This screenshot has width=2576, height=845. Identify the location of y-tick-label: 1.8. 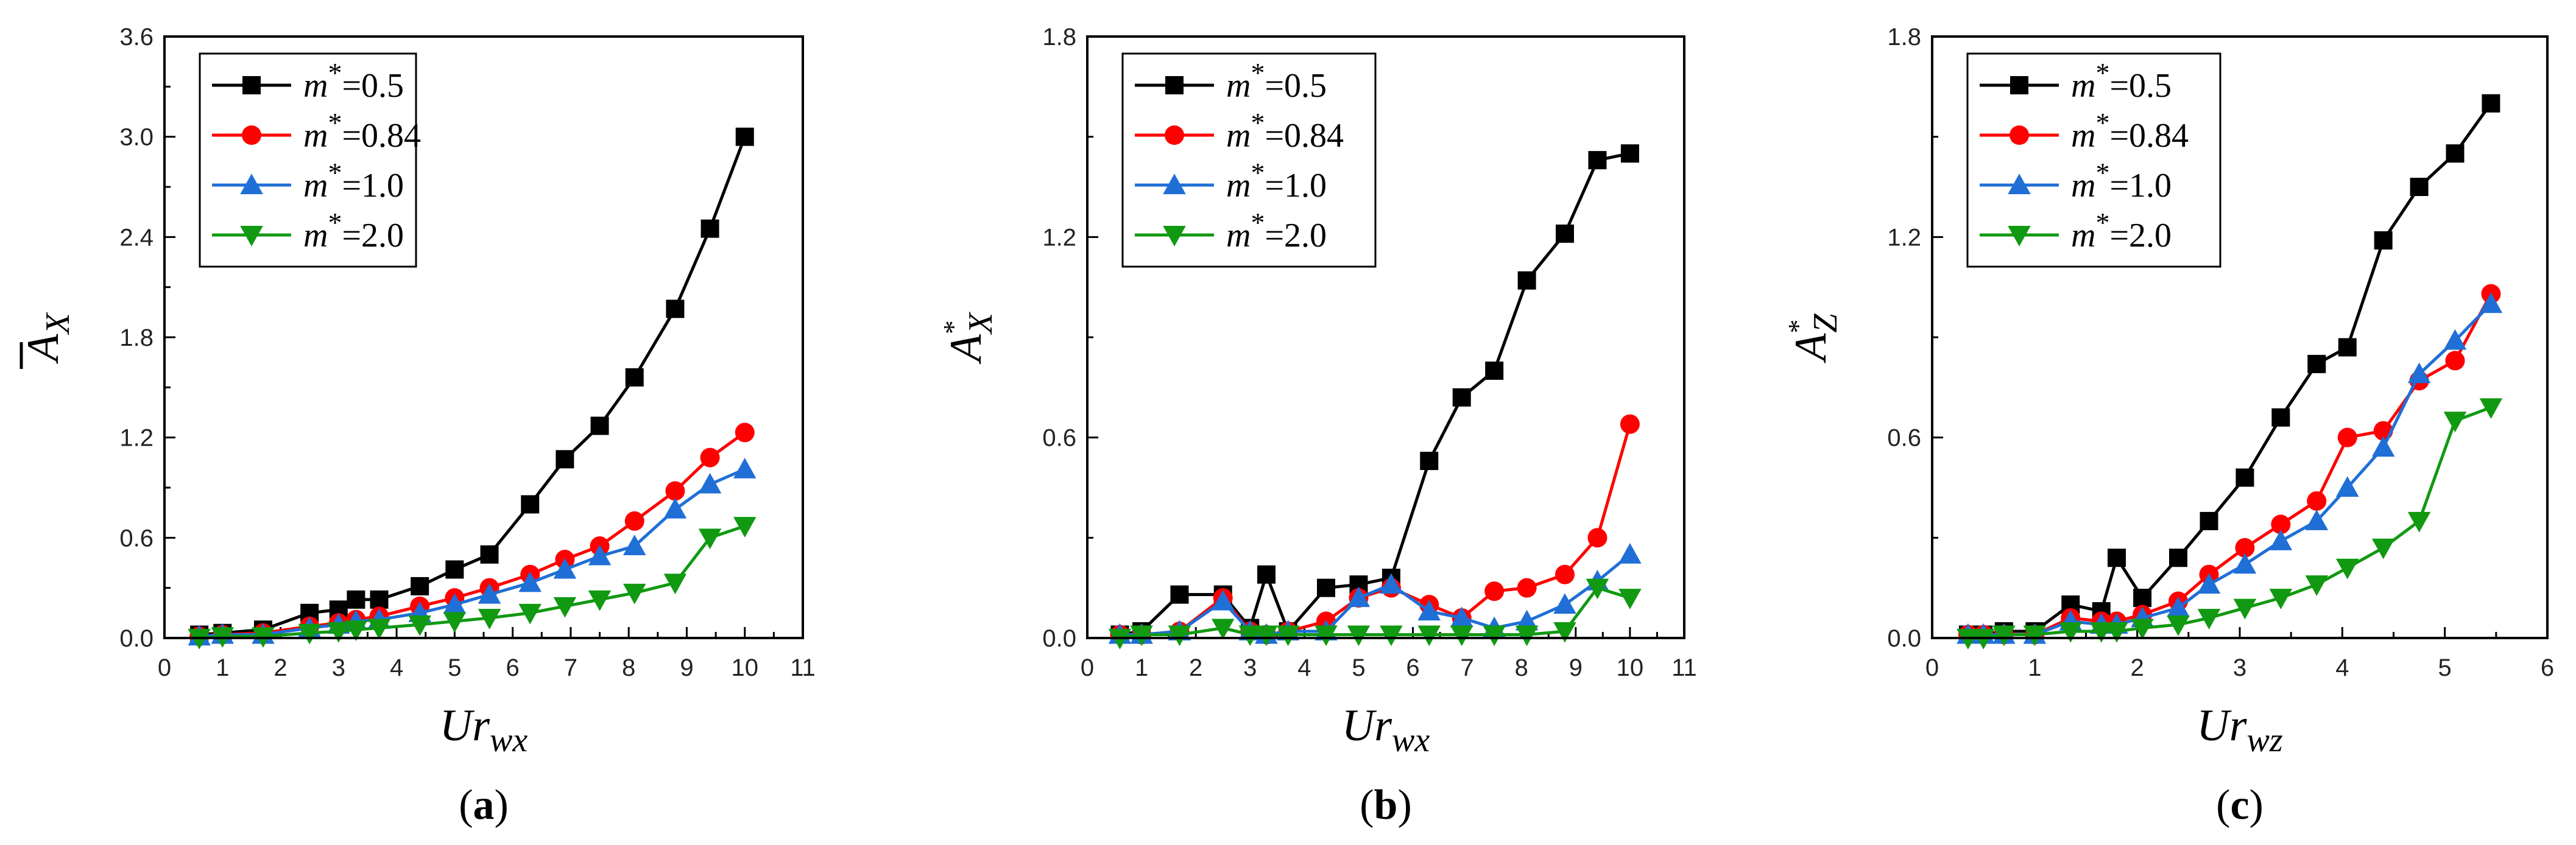
(136, 337).